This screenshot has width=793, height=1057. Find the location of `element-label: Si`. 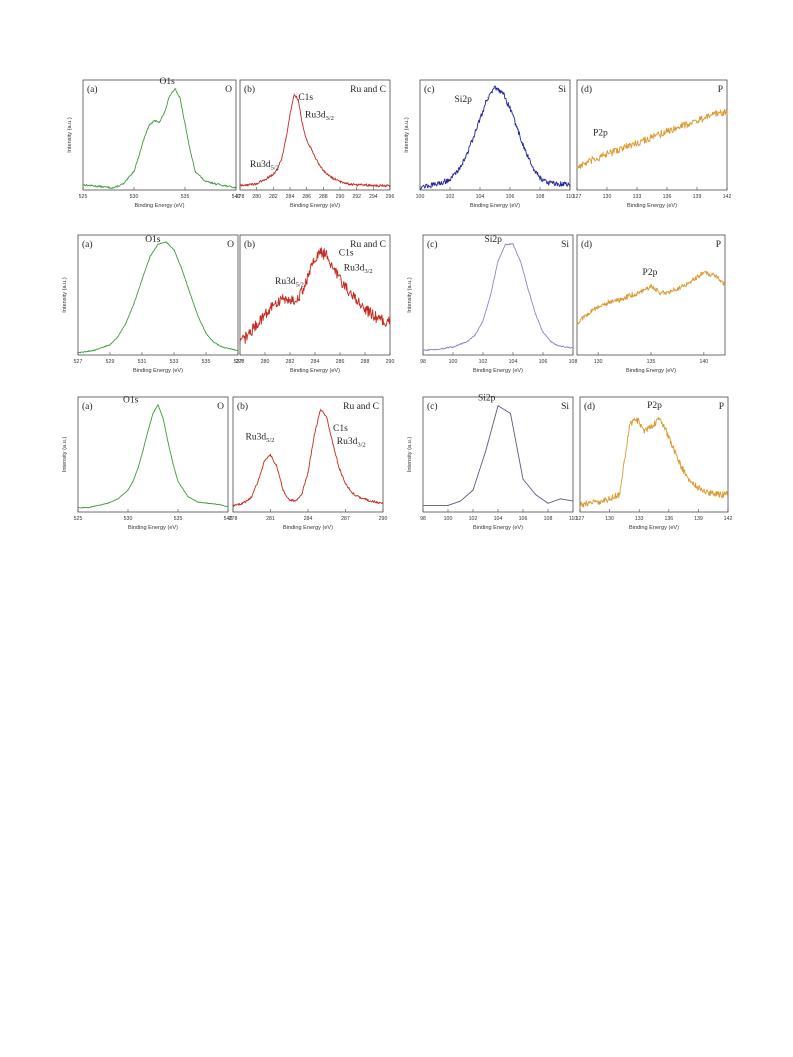

element-label: Si is located at coordinates (565, 407).